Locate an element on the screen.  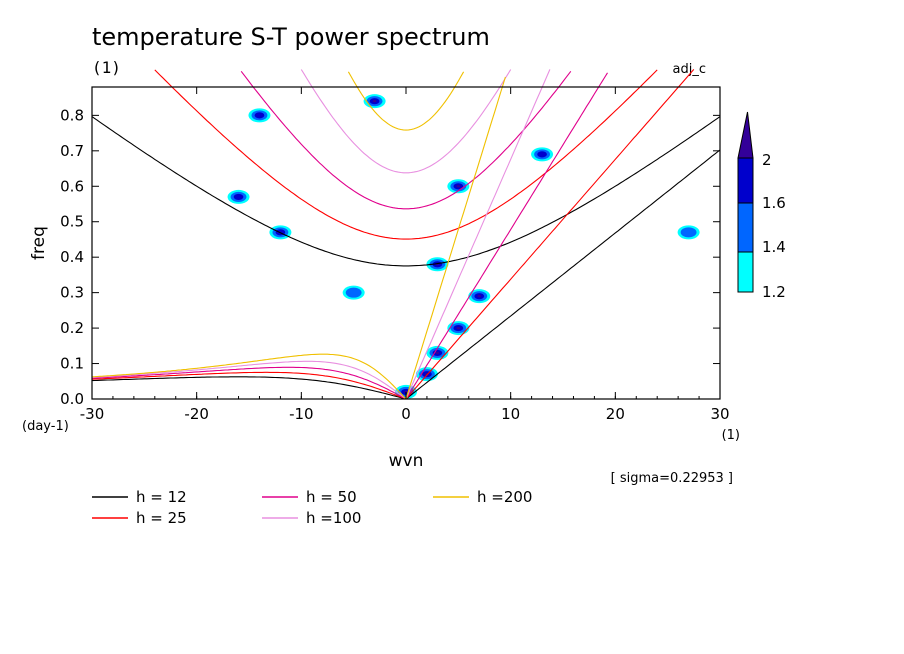
x-tick-label: 10 is located at coordinates (510, 414).